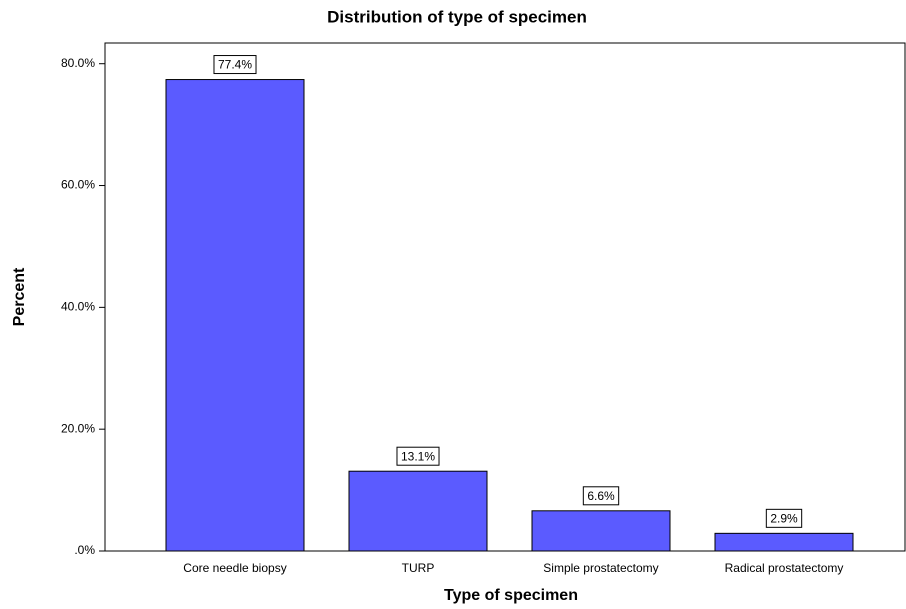 This screenshot has height=609, width=906. I want to click on chart-title: Distribution of type of specimen, so click(457, 16).